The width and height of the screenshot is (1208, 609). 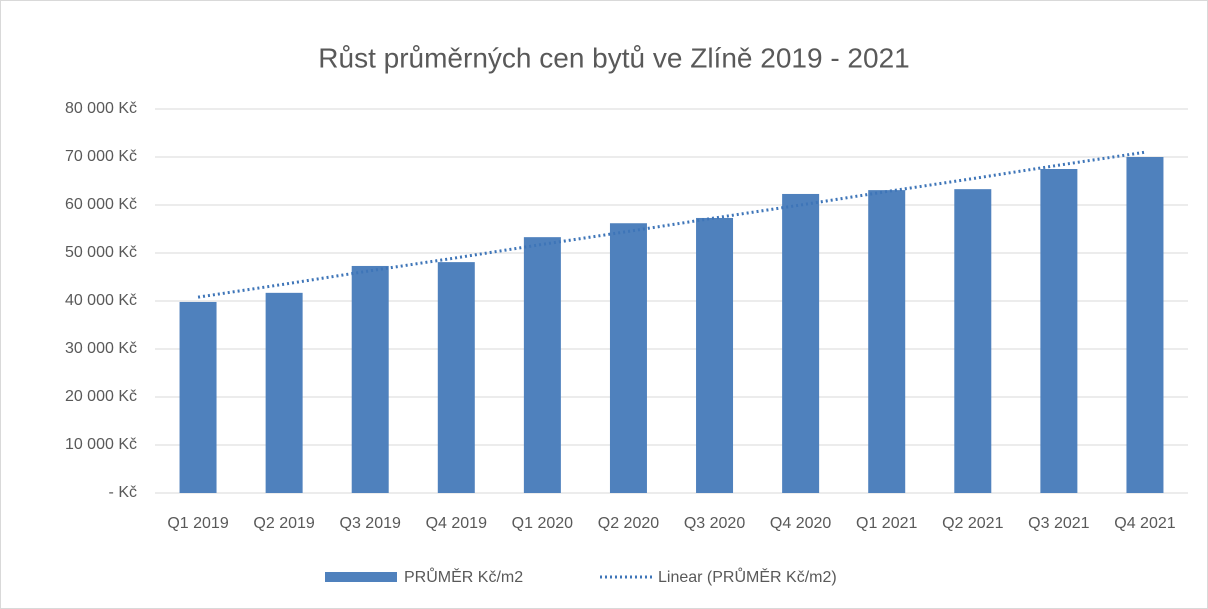 I want to click on legend-label: PRŮMĚR Kč/m2, so click(x=463, y=576).